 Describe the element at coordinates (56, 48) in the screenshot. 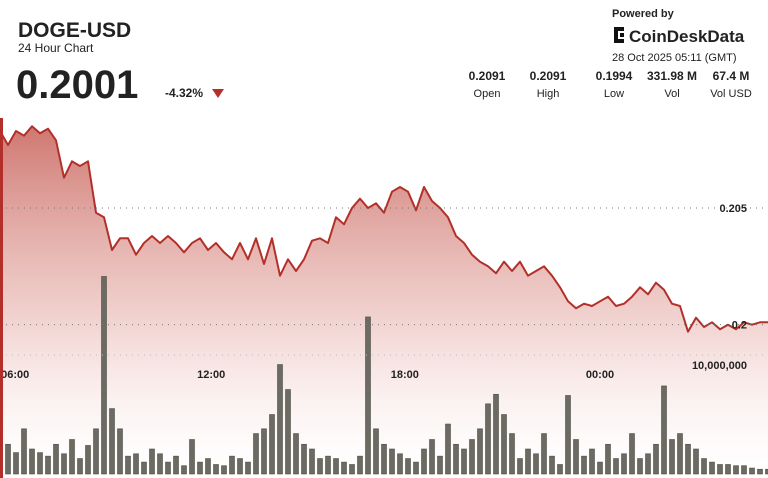

I see `subtitle: 24 Hour Chart` at that location.